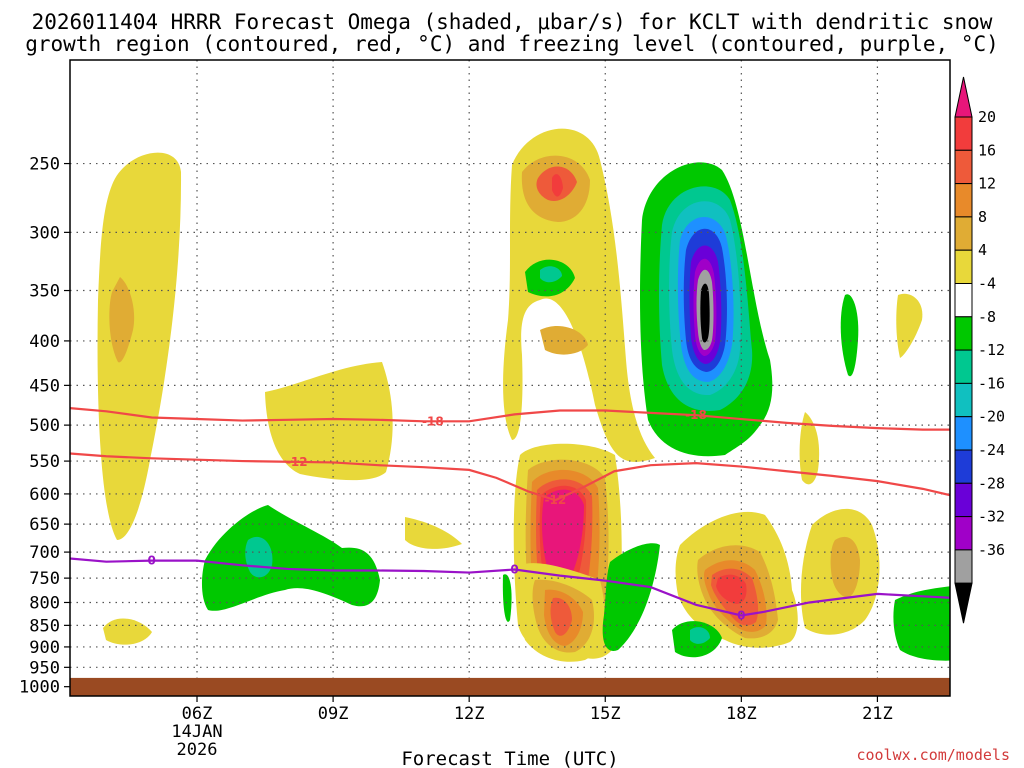  I want to click on colorbar-top-arrow, so click(963, 97).